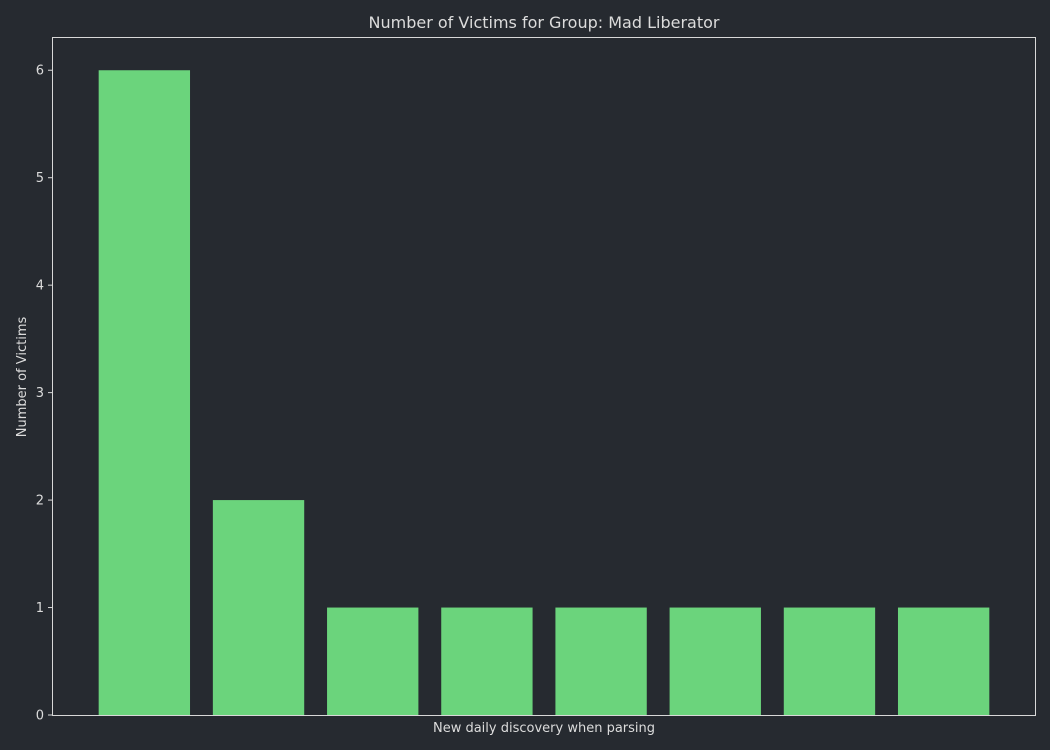 The height and width of the screenshot is (750, 1050). I want to click on x-axis-label: New daily discovery when parsing, so click(544, 728).